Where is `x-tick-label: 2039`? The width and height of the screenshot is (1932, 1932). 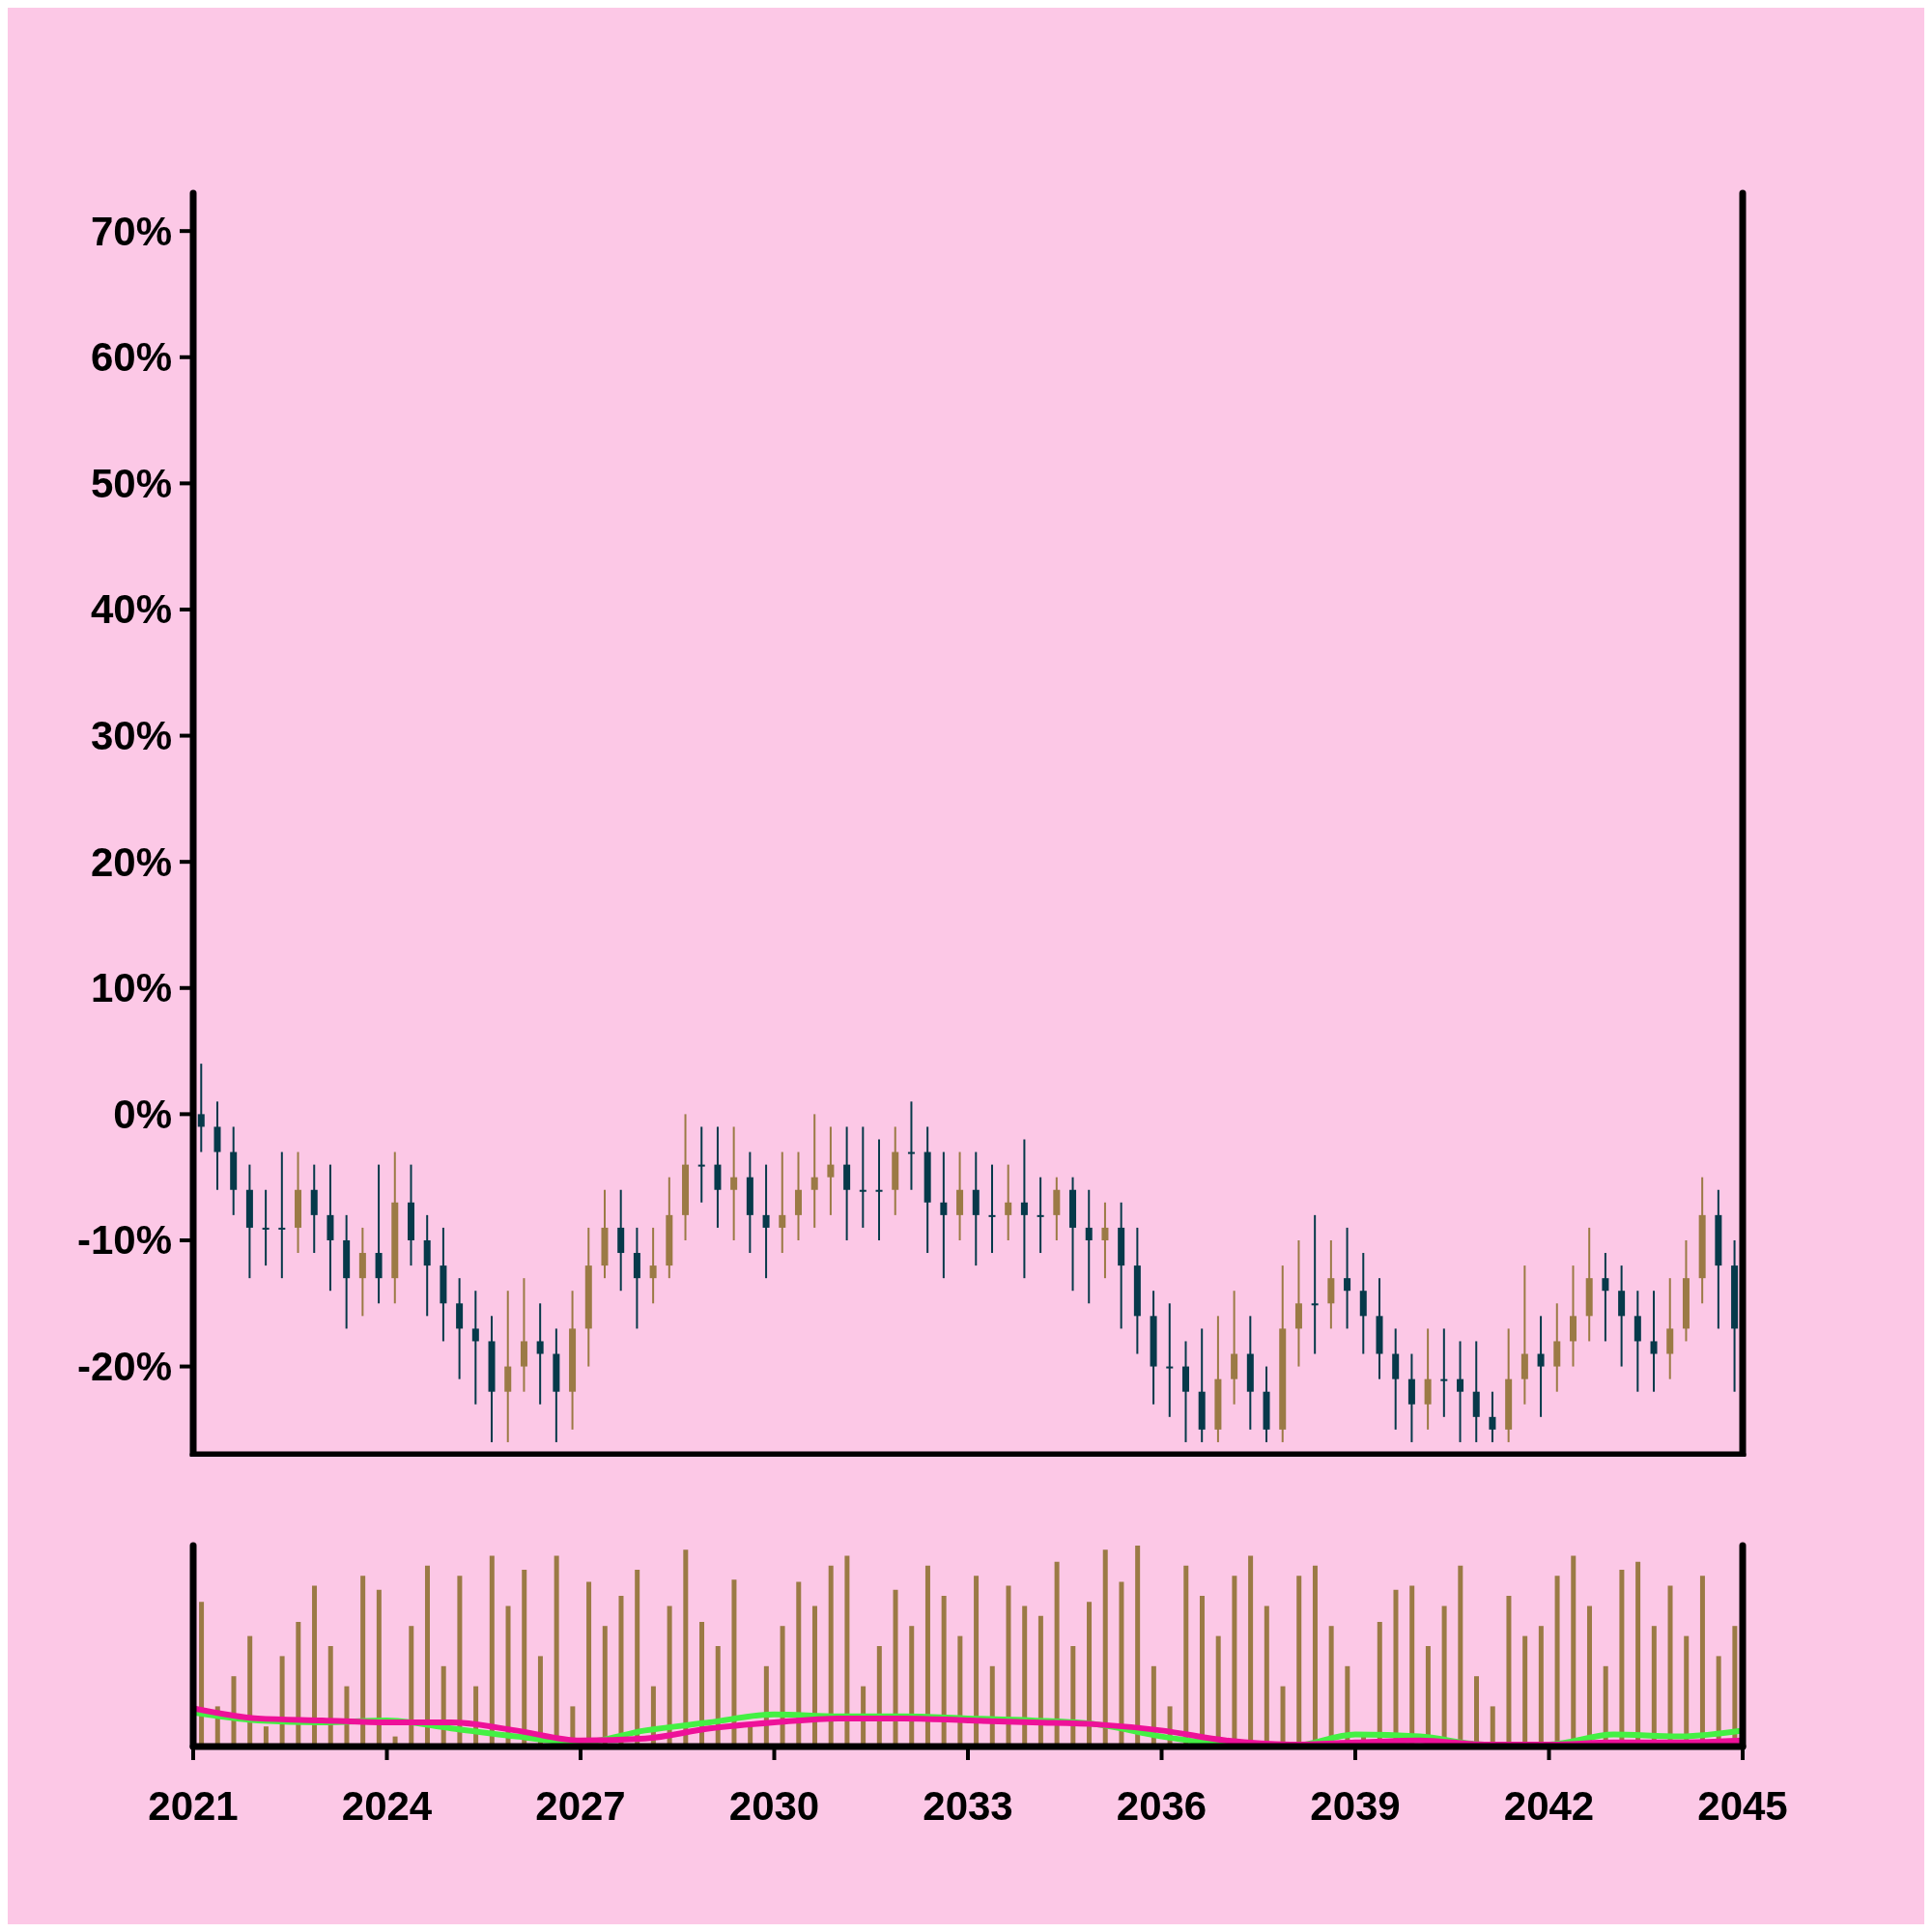 x-tick-label: 2039 is located at coordinates (1355, 1805).